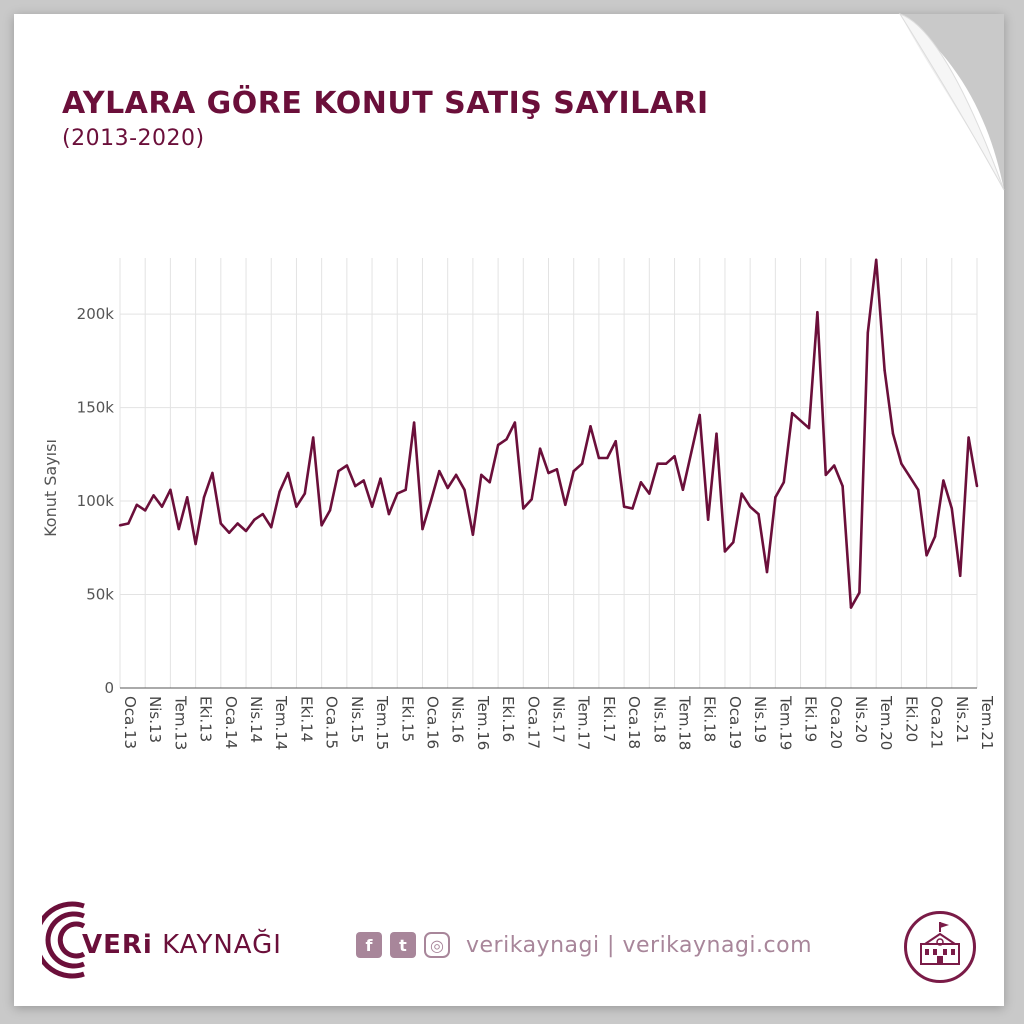 This screenshot has height=1024, width=1024. Describe the element at coordinates (96, 501) in the screenshot. I see `y-tick-label: 100k` at that location.